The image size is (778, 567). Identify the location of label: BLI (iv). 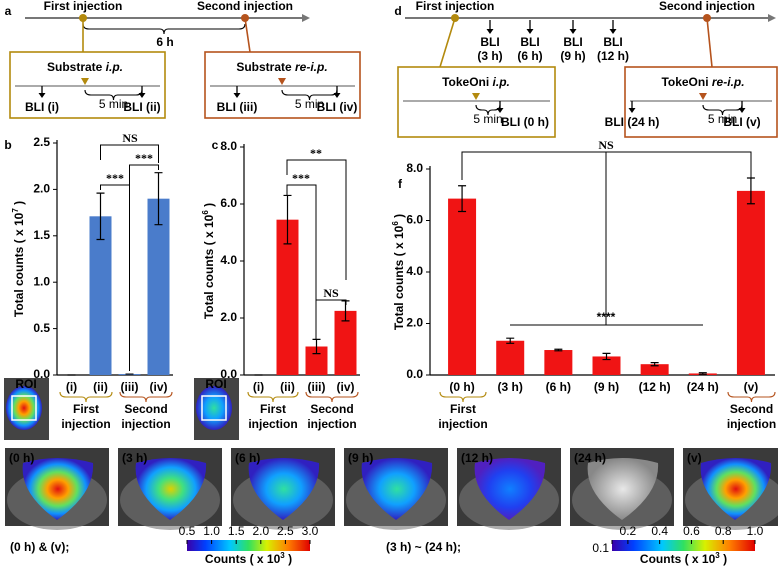
(337, 107).